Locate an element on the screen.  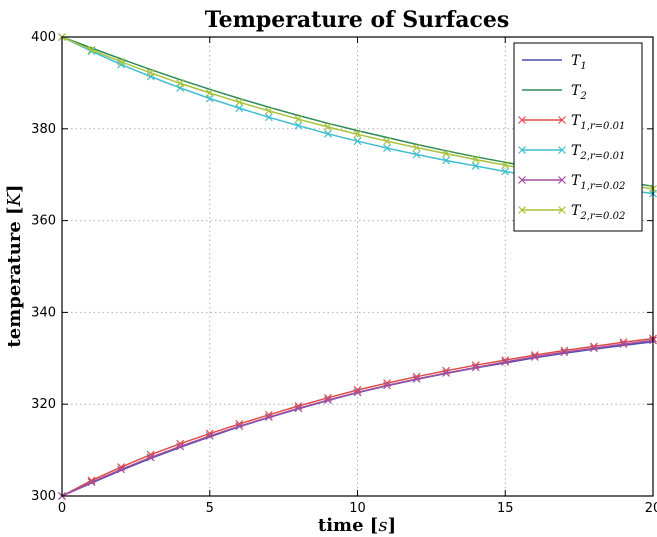
y-tick-label: 400 is located at coordinates (43, 37).